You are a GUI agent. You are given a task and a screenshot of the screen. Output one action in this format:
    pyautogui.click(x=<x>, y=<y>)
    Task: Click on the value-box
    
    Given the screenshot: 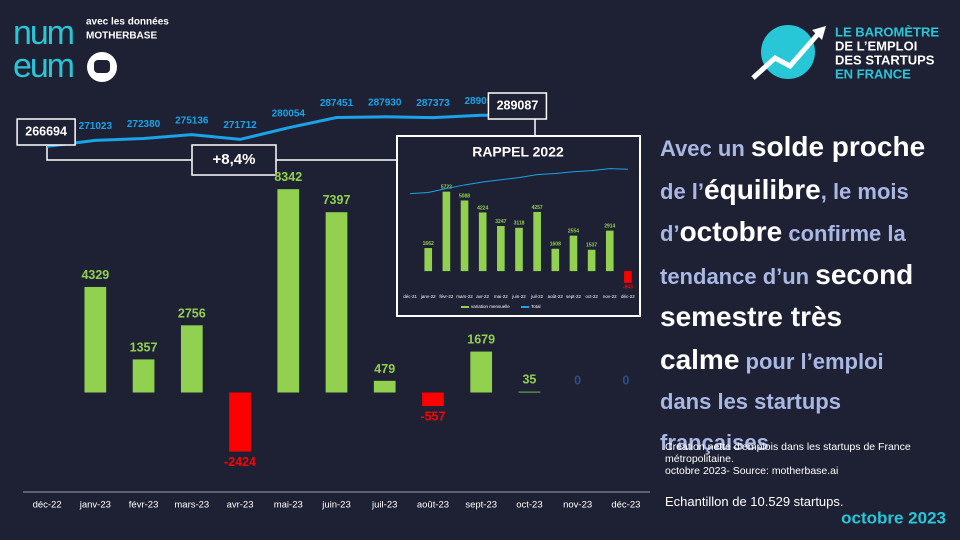 What is the action you would take?
    pyautogui.click(x=517, y=106)
    